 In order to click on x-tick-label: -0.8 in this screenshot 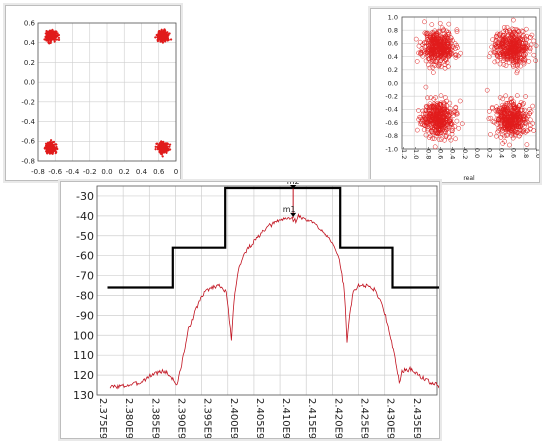, I will do `click(428, 153)`.